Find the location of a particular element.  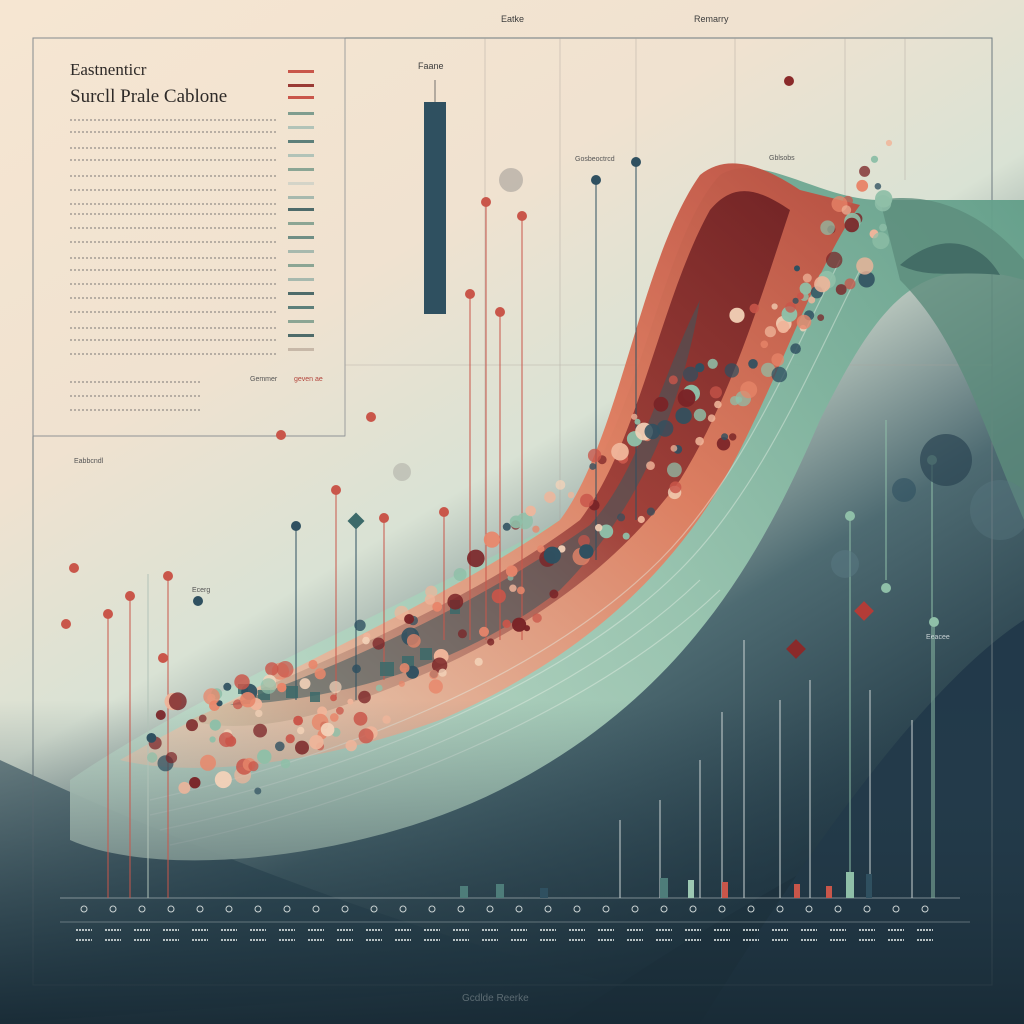

panel-sub-label: Eabbcndl is located at coordinates (89, 461).